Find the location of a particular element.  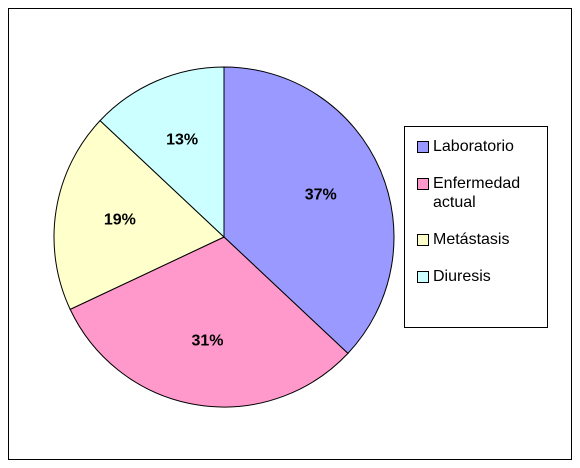

legend-entry: Enfermedad actual is located at coordinates (480, 193).